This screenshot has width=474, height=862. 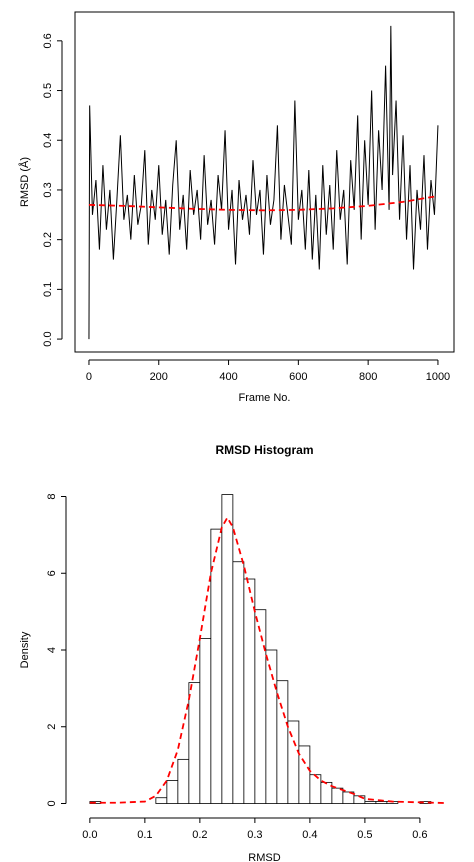 I want to click on x-tick-label: 0.4, so click(x=309, y=835).